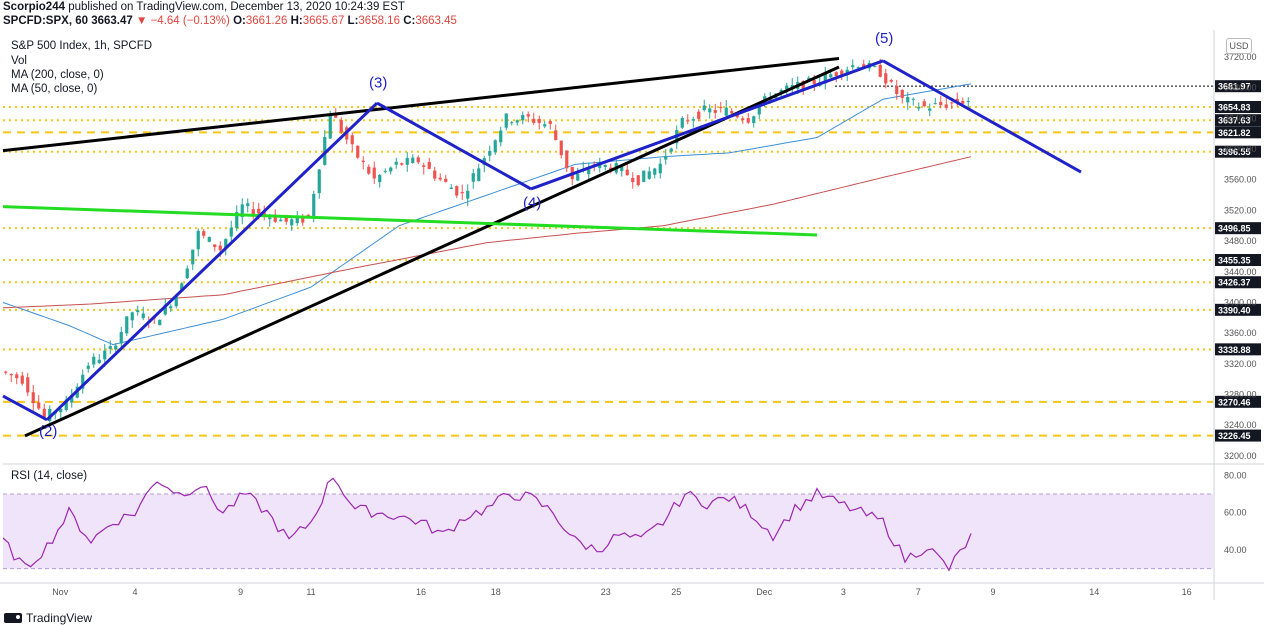  Describe the element at coordinates (1239, 46) in the screenshot. I see `currency-button: USD` at that location.